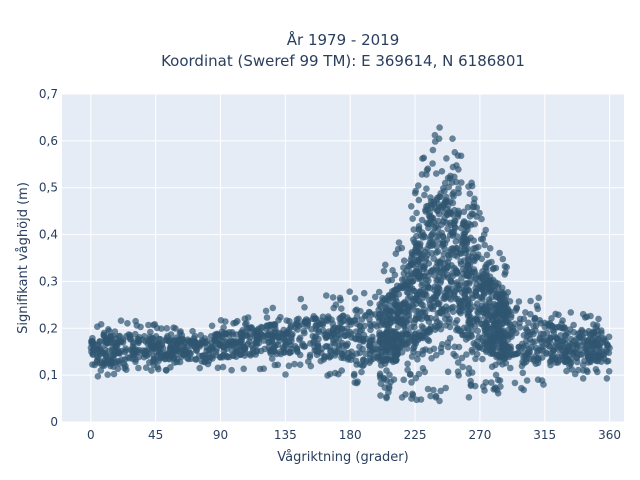 This screenshot has height=480, width=640. I want to click on y-tick-label: 0,3, so click(48, 281).